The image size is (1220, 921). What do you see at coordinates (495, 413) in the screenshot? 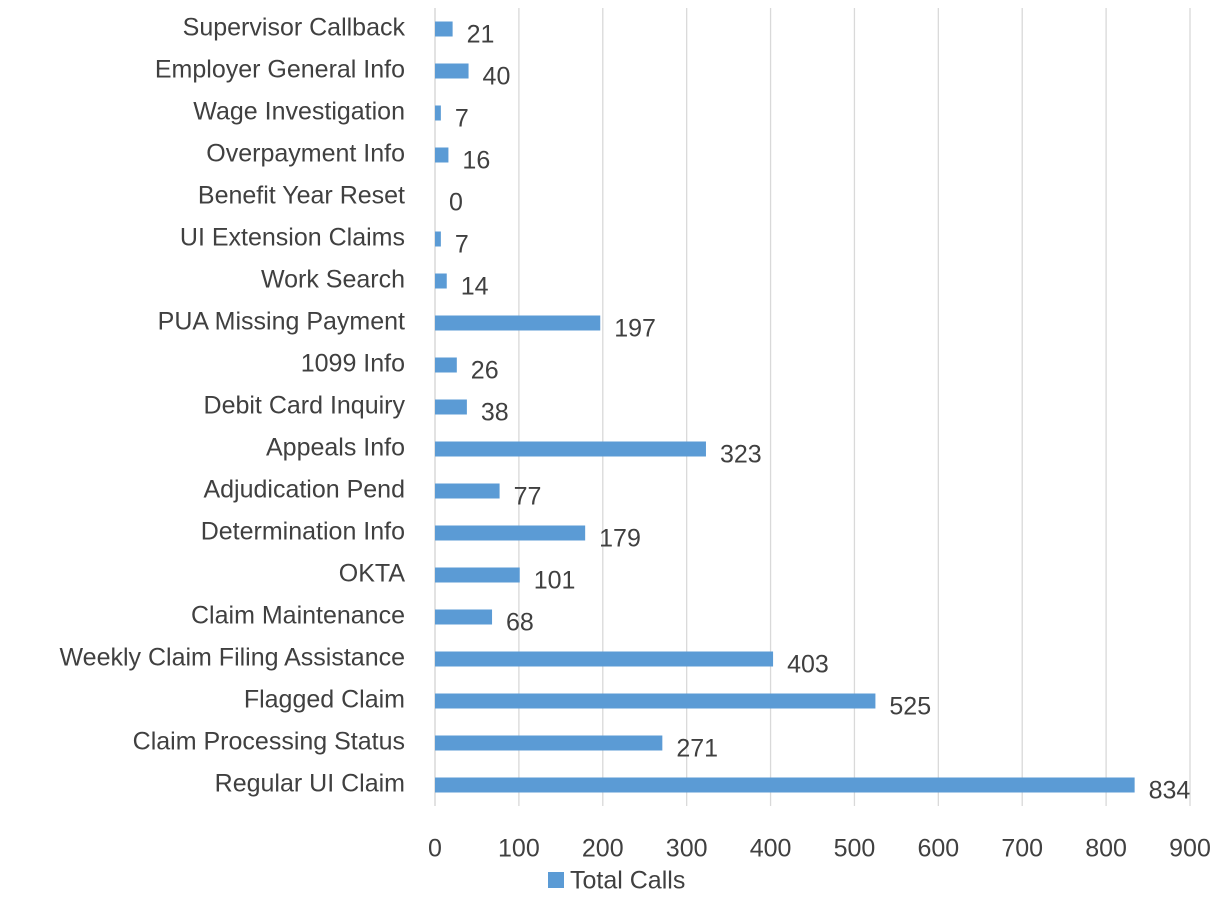
I see `data-label: 38` at bounding box center [495, 413].